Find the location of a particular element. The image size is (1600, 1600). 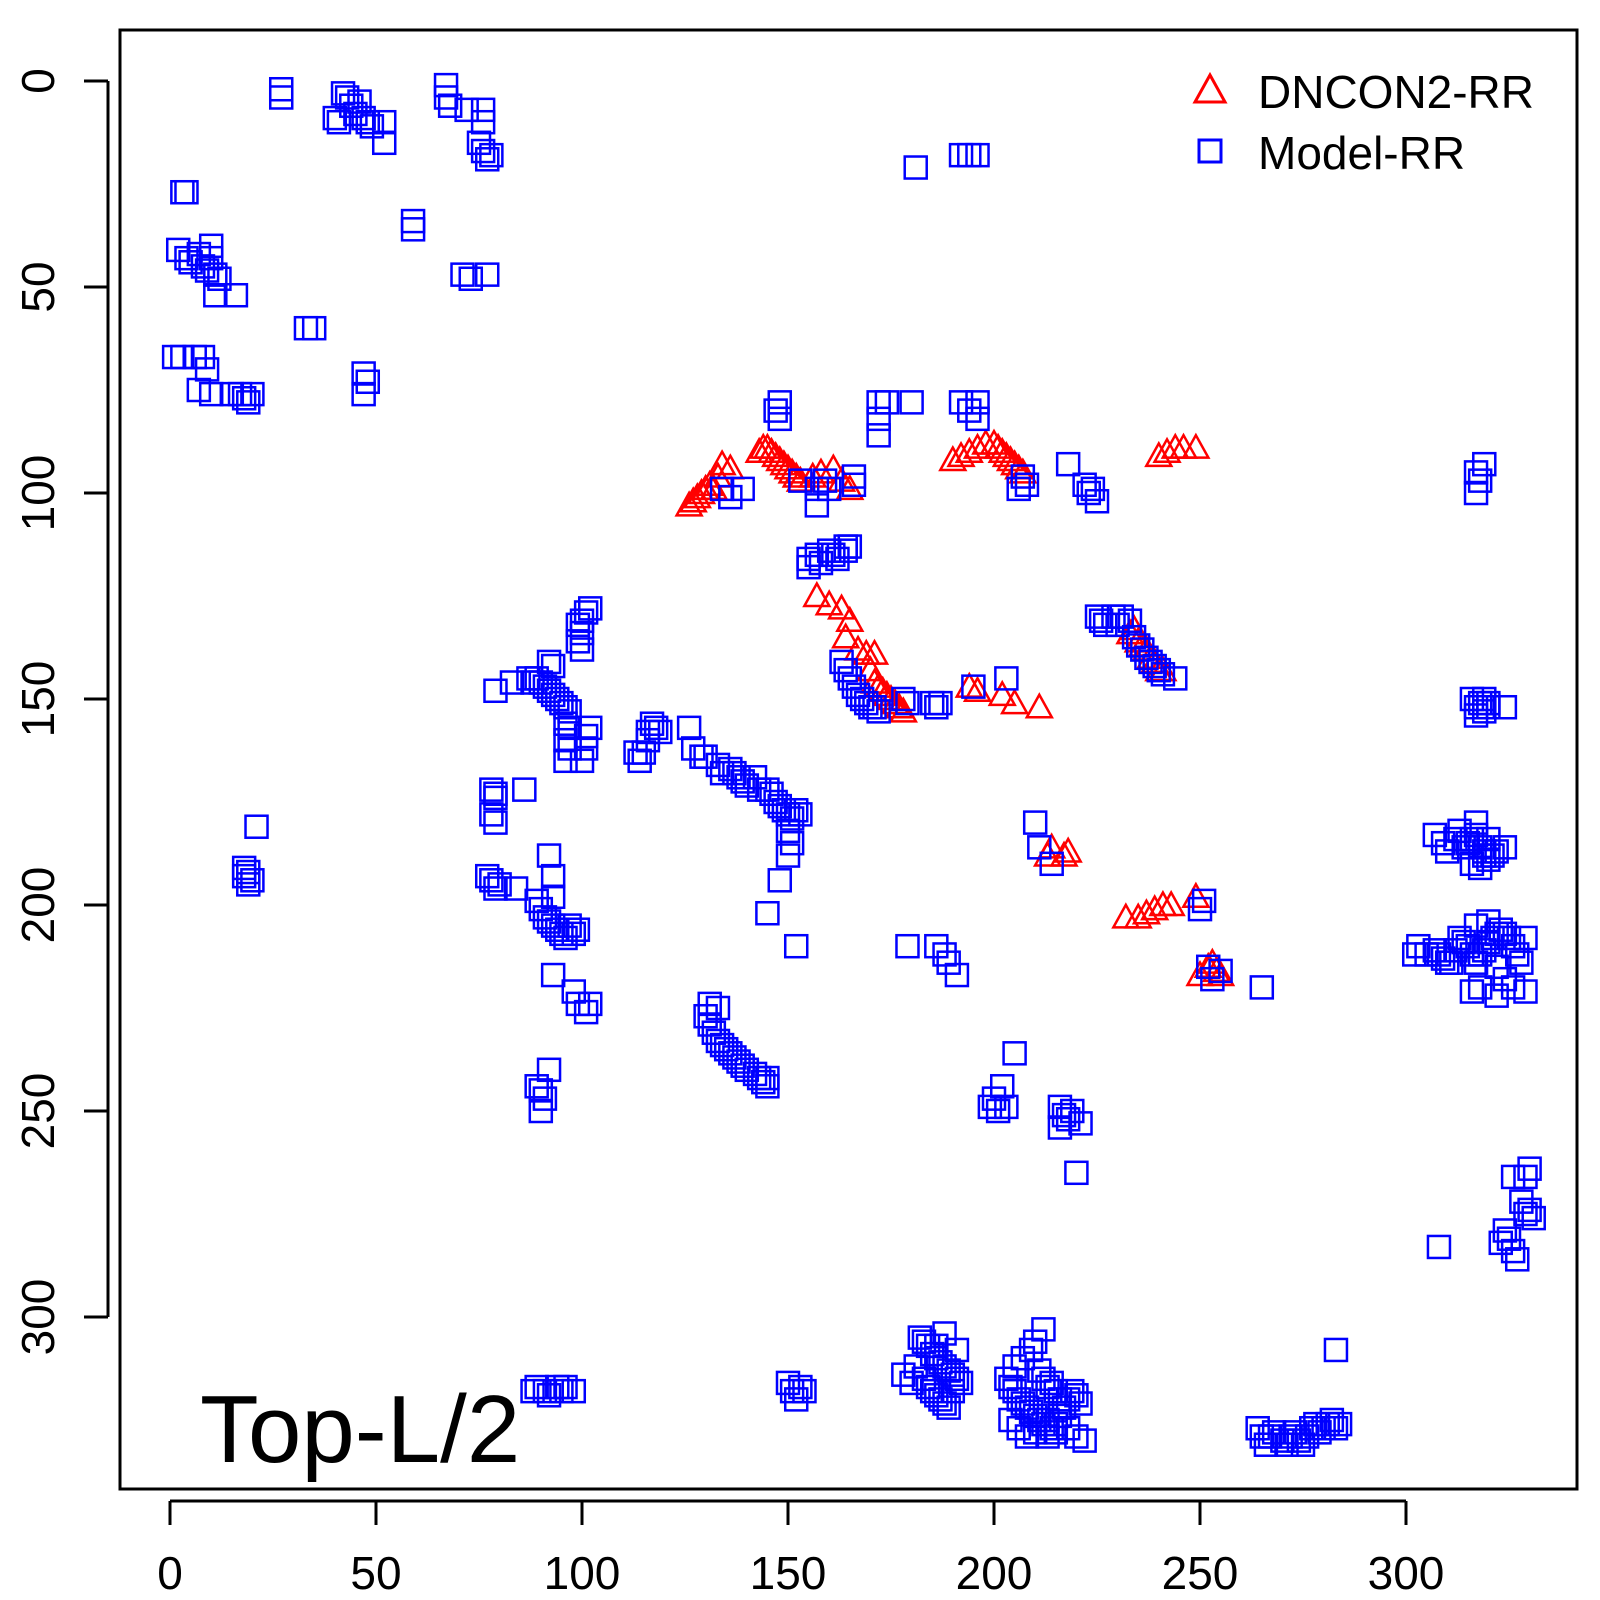

y-tick-label: 0 is located at coordinates (38, 81).